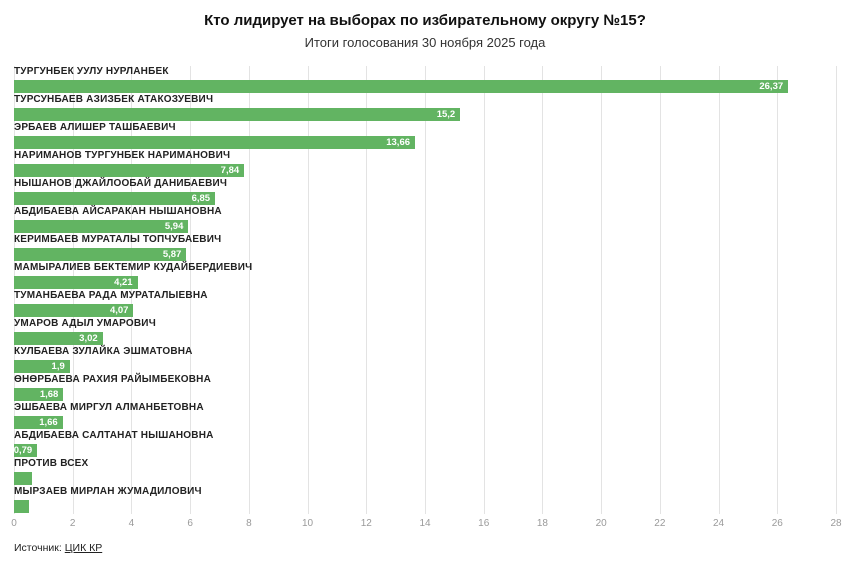  Describe the element at coordinates (425, 42) in the screenshot. I see `chart-subtitle: Итоги голосования 30 ноября 2025 года` at that location.